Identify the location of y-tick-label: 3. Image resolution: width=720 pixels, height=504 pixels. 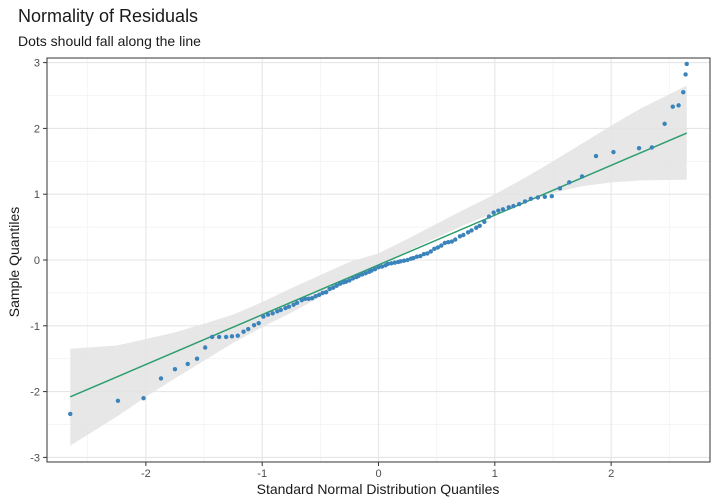
(37, 64).